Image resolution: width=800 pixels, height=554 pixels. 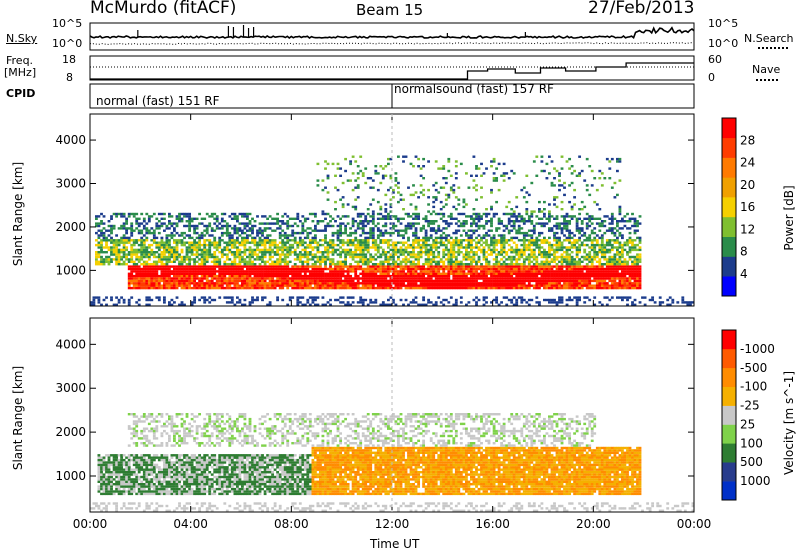 I want to click on nsky-tick-lo: 10^0, so click(x=67, y=43).